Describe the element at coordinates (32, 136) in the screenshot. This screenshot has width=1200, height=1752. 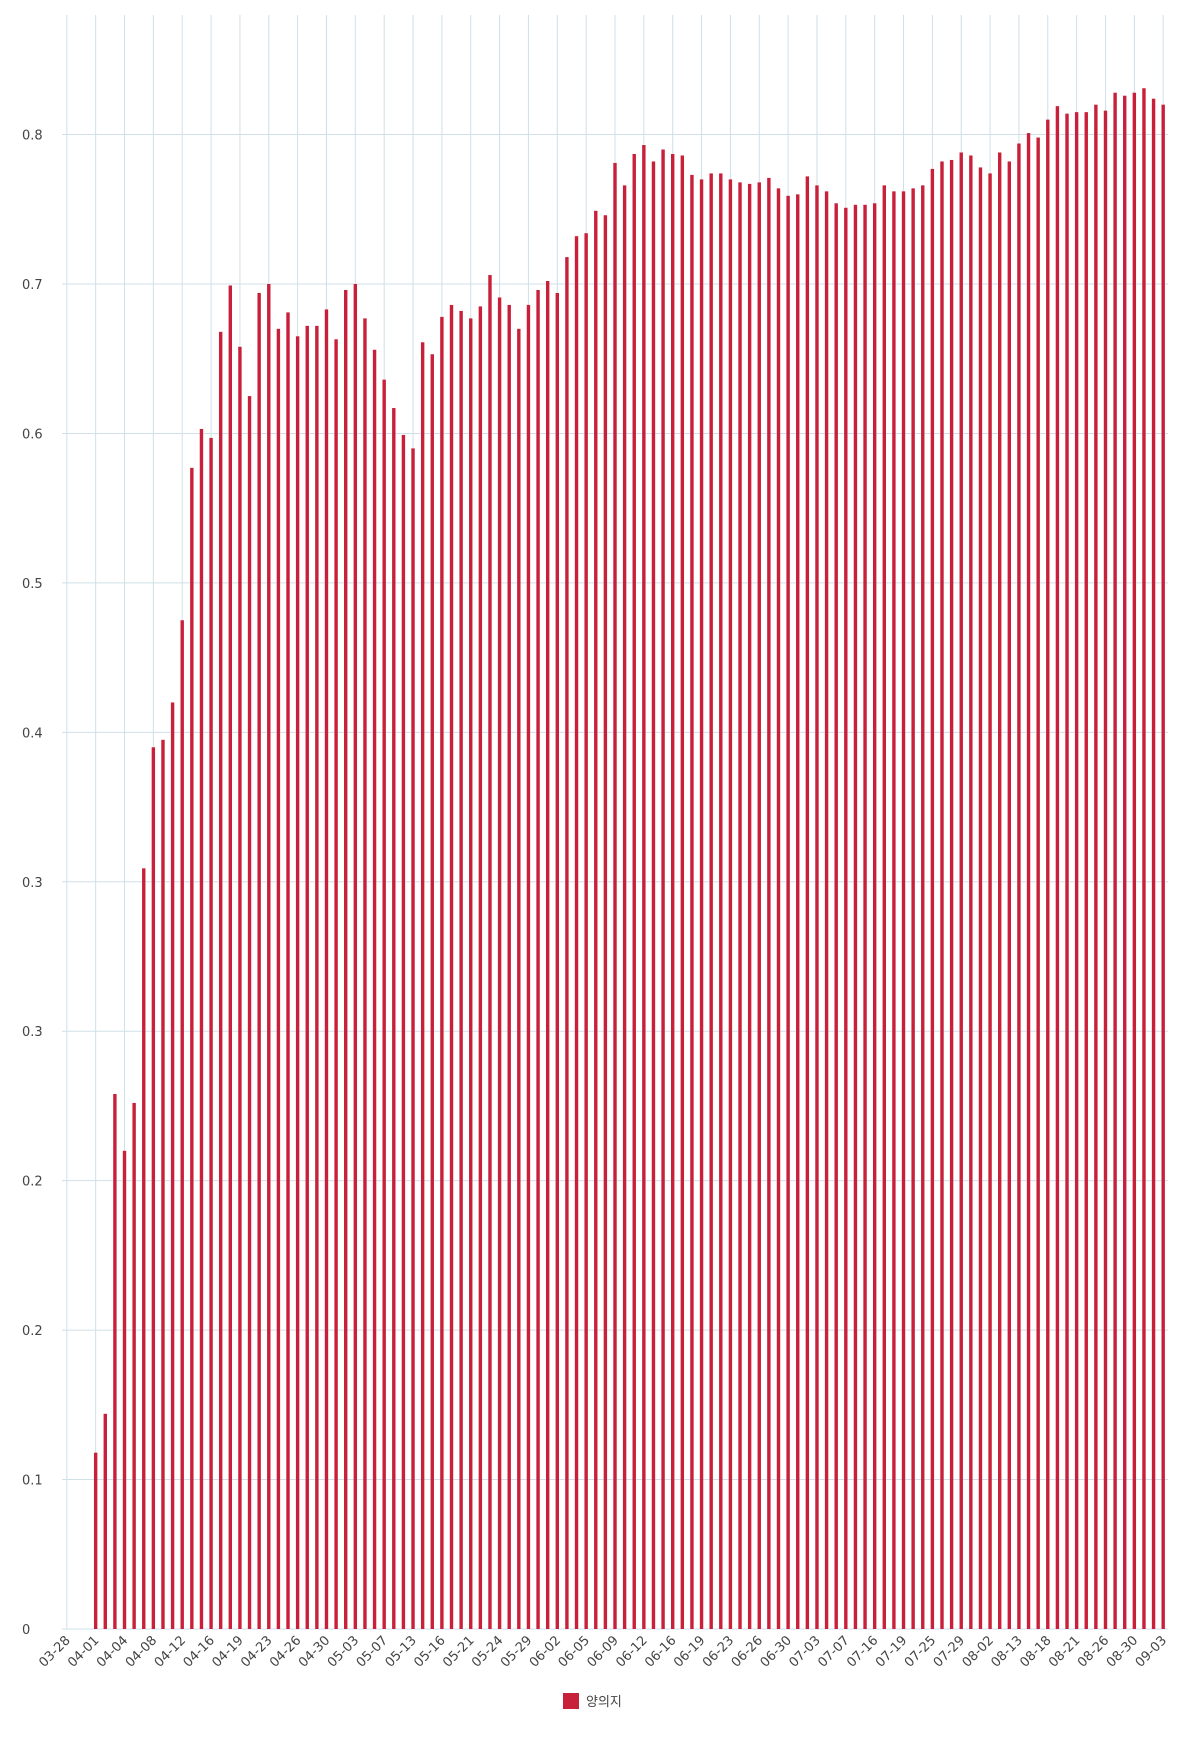
I see `y-tick-label: 0.8` at that location.